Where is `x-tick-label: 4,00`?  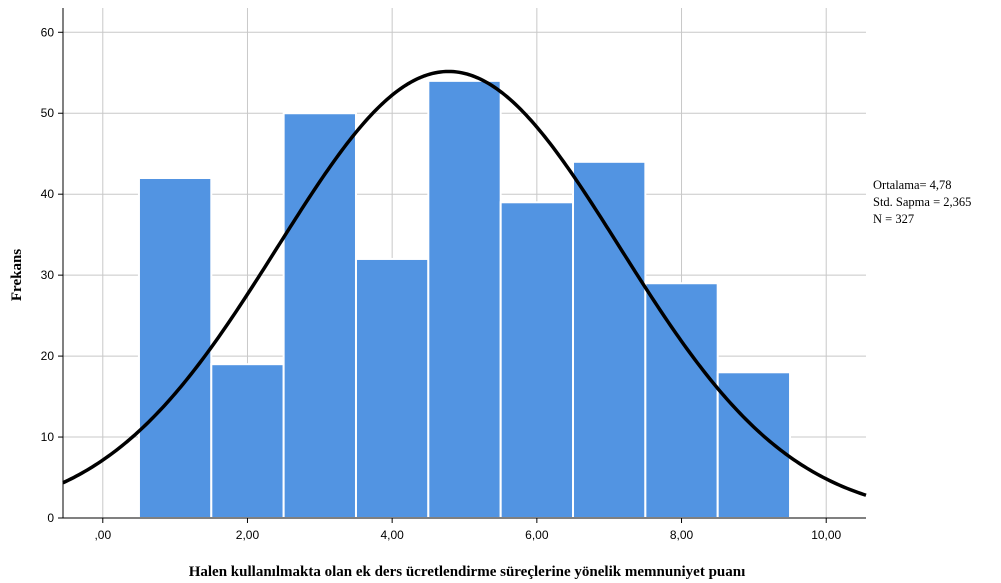
x-tick-label: 4,00 is located at coordinates (392, 535).